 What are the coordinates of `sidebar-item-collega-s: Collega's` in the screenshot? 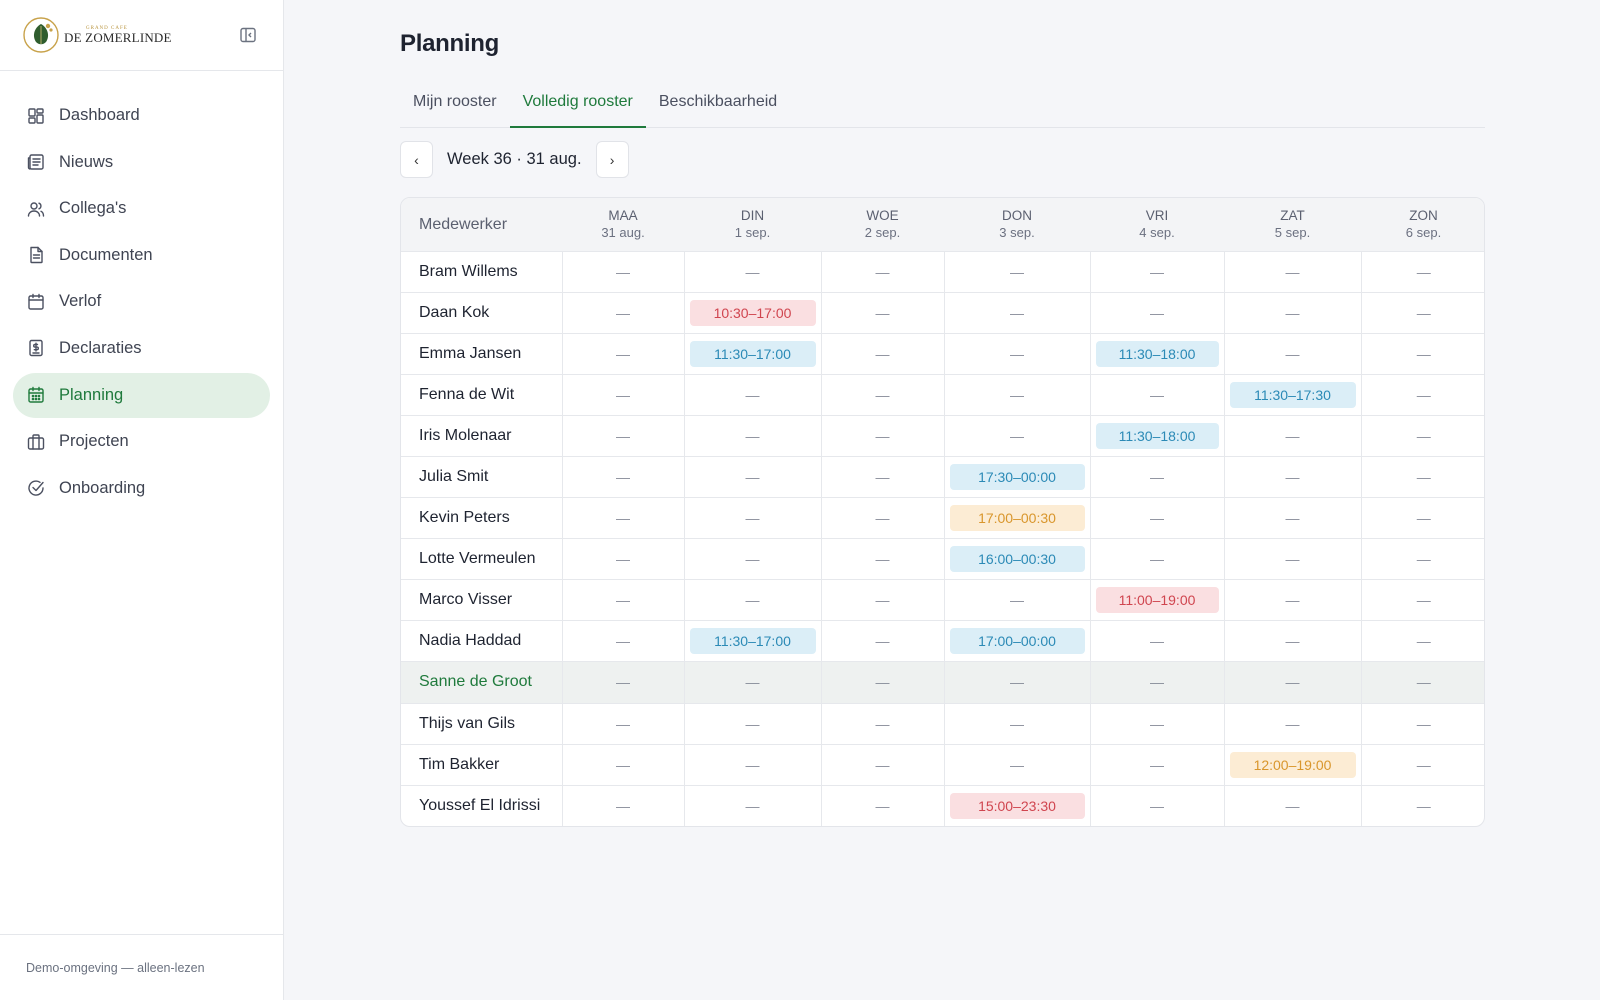 It's located at (141, 208).